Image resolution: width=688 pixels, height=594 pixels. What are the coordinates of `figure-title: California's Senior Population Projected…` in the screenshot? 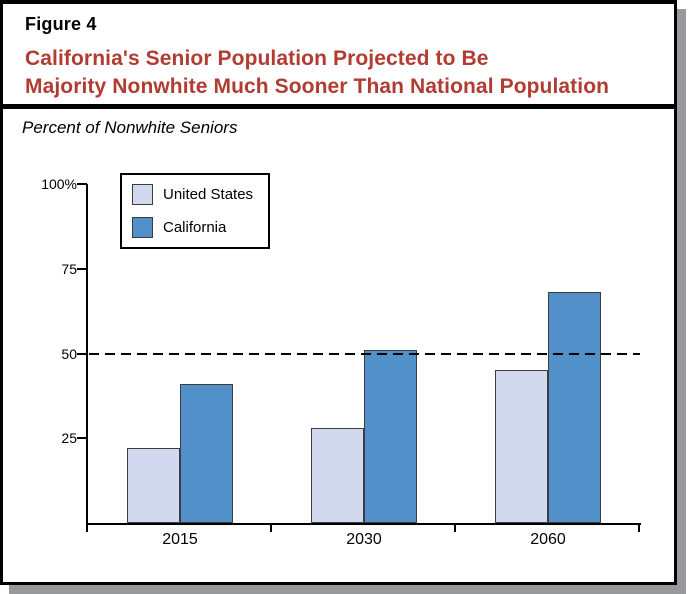 It's located at (317, 73).